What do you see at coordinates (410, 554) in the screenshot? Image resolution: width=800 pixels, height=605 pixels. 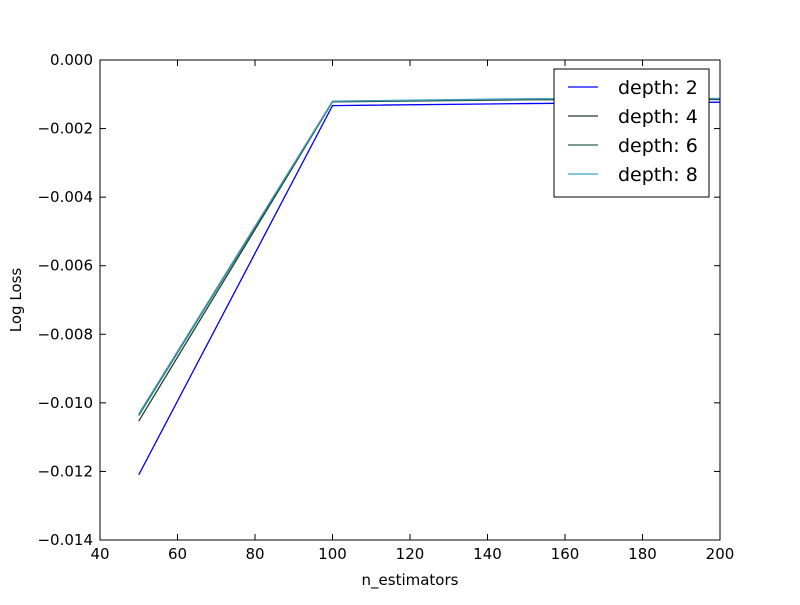 I see `x-tick-label: 120` at bounding box center [410, 554].